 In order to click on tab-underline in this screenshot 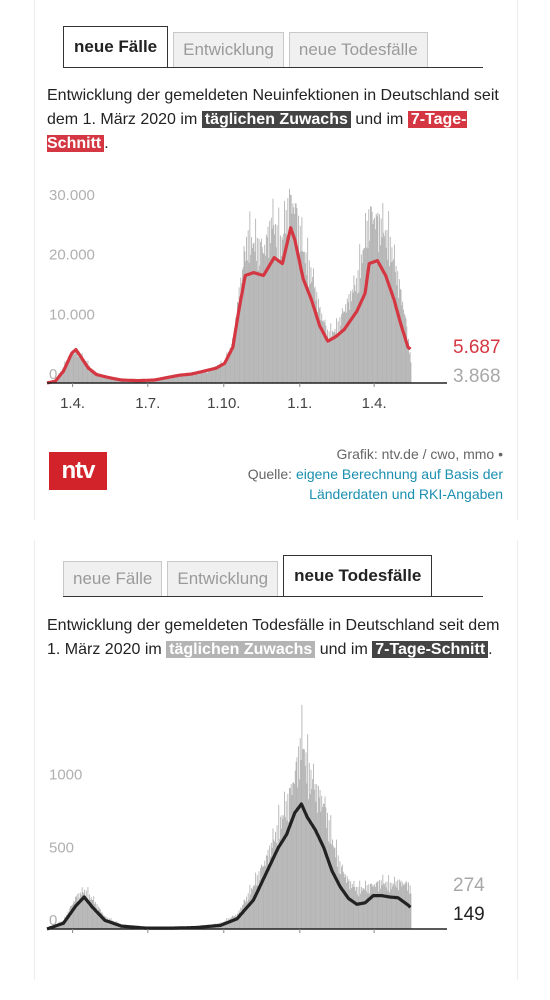, I will do `click(273, 67)`.